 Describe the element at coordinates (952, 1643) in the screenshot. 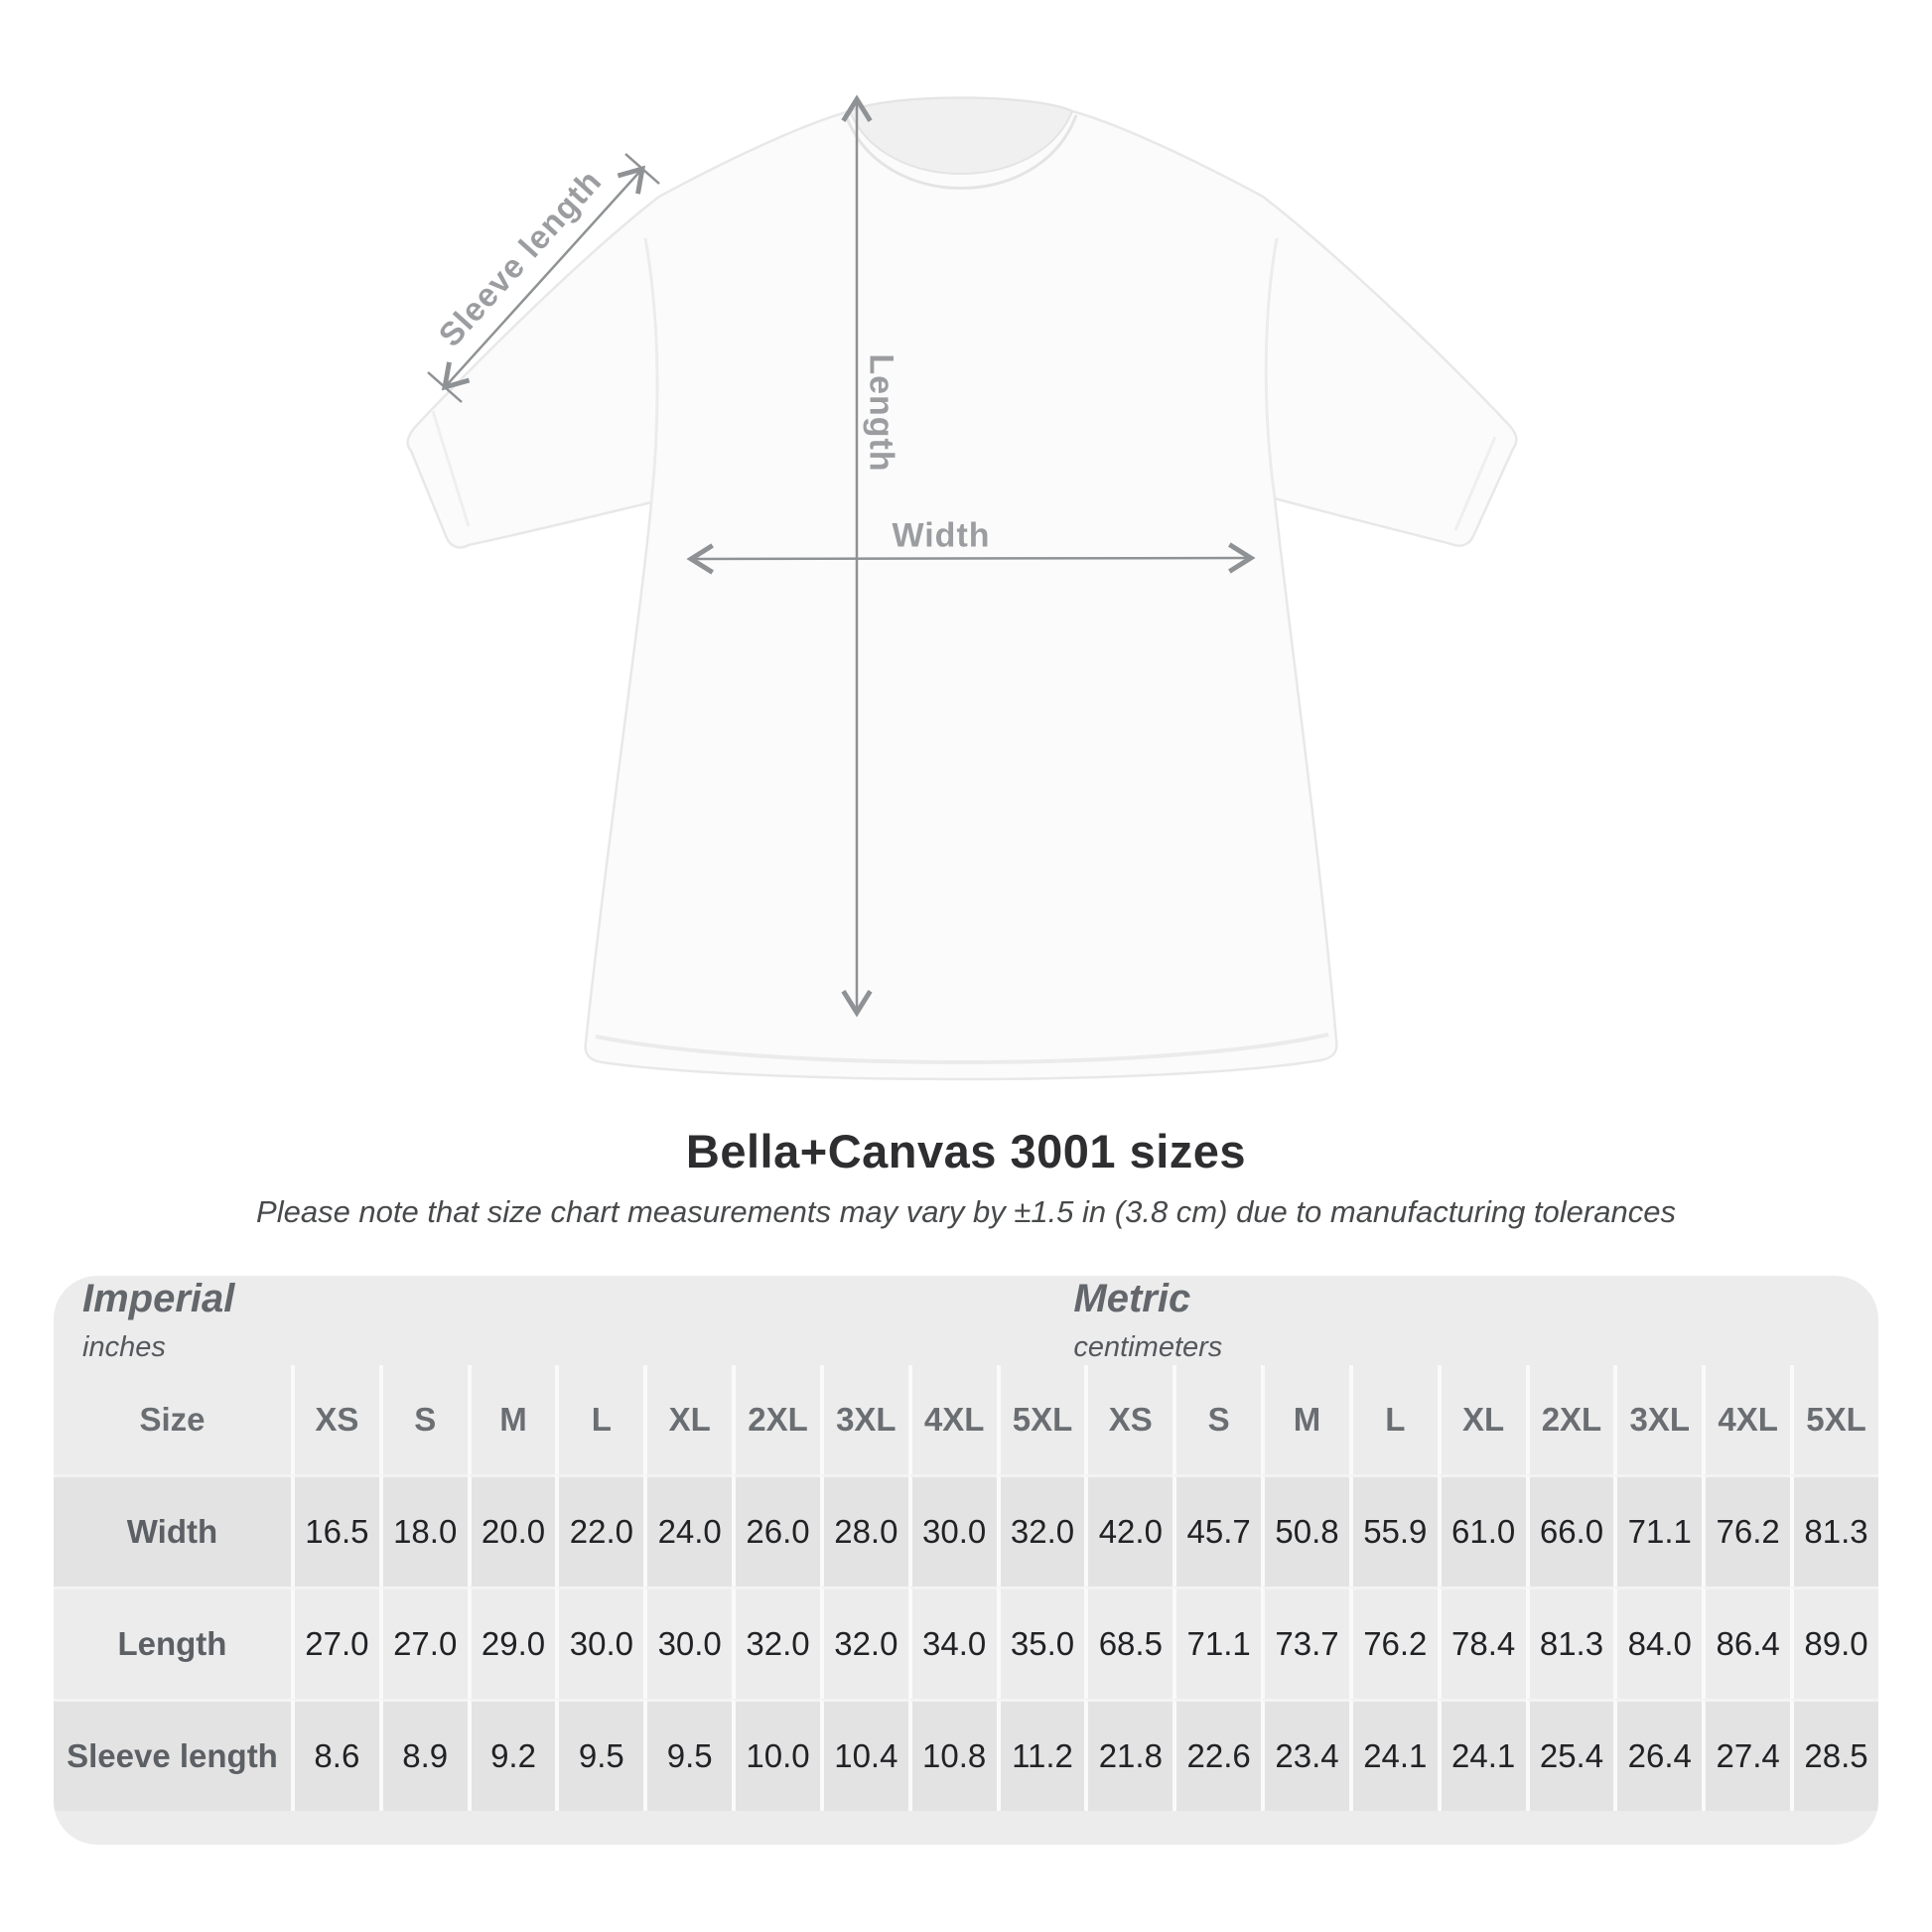

I see `size-value-cell: 34.0` at that location.